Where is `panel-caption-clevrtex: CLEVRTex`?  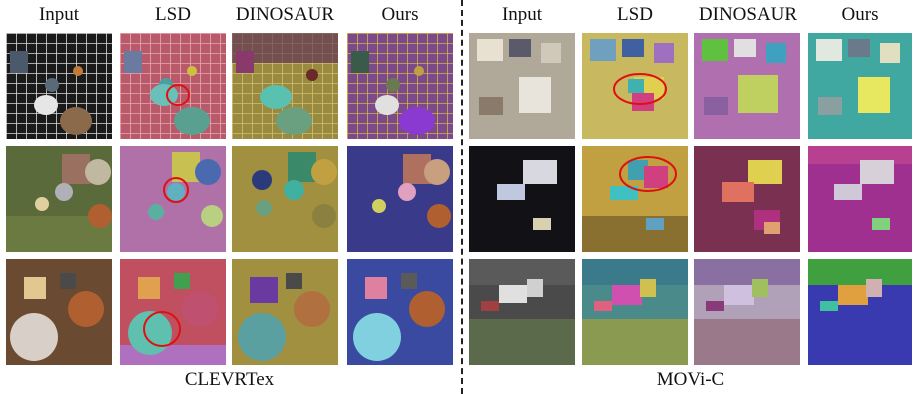 panel-caption-clevrtex: CLEVRTex is located at coordinates (229, 379).